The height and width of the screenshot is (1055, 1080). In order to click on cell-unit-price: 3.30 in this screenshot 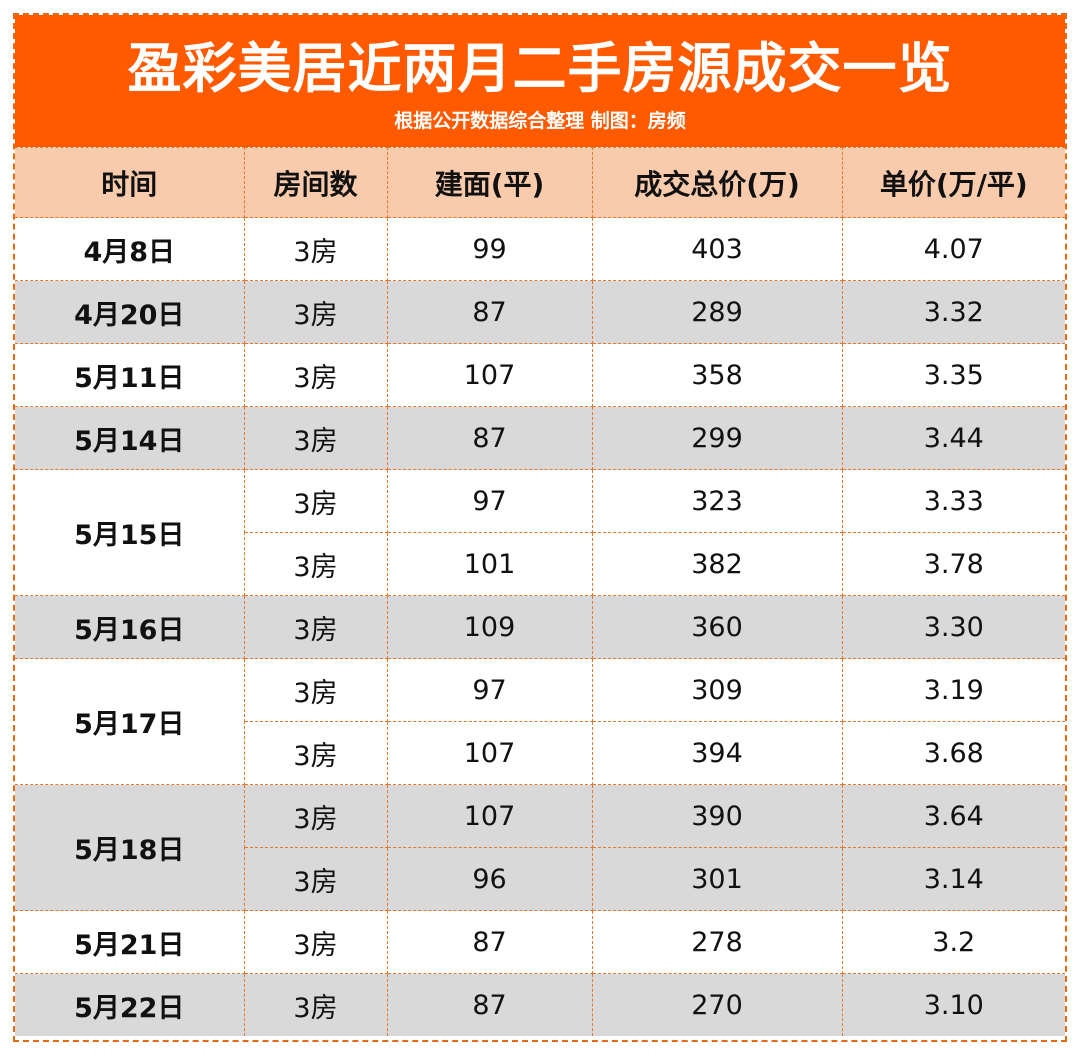, I will do `click(953, 627)`.